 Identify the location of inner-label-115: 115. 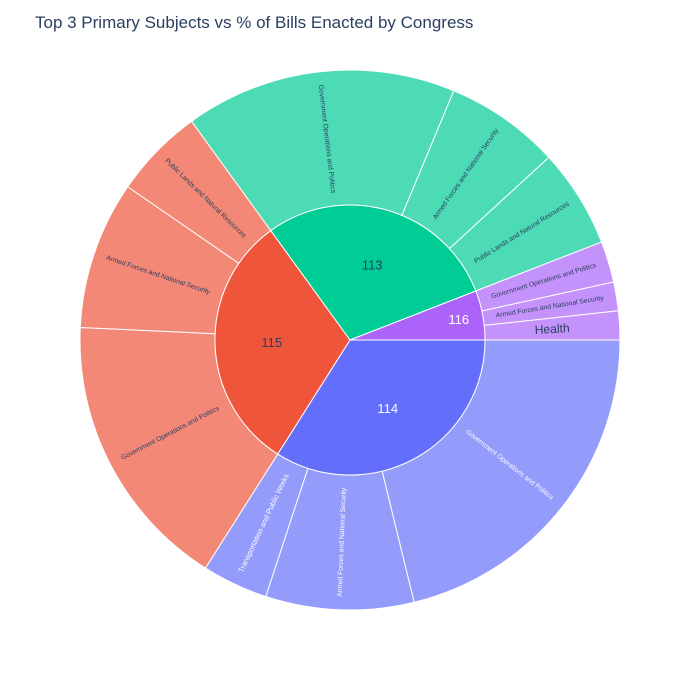
(271, 342).